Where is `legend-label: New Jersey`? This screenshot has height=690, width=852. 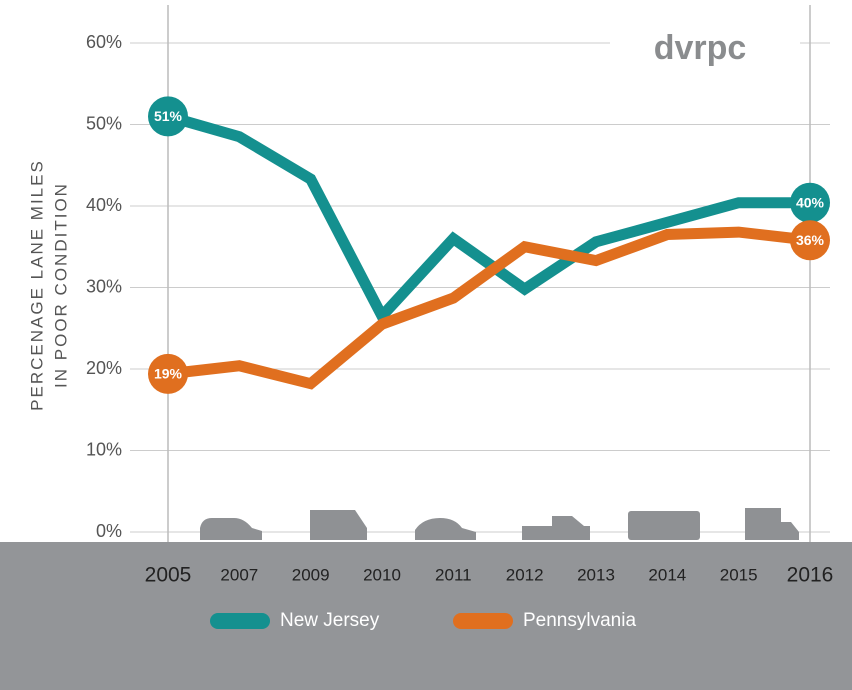
legend-label: New Jersey is located at coordinates (330, 620).